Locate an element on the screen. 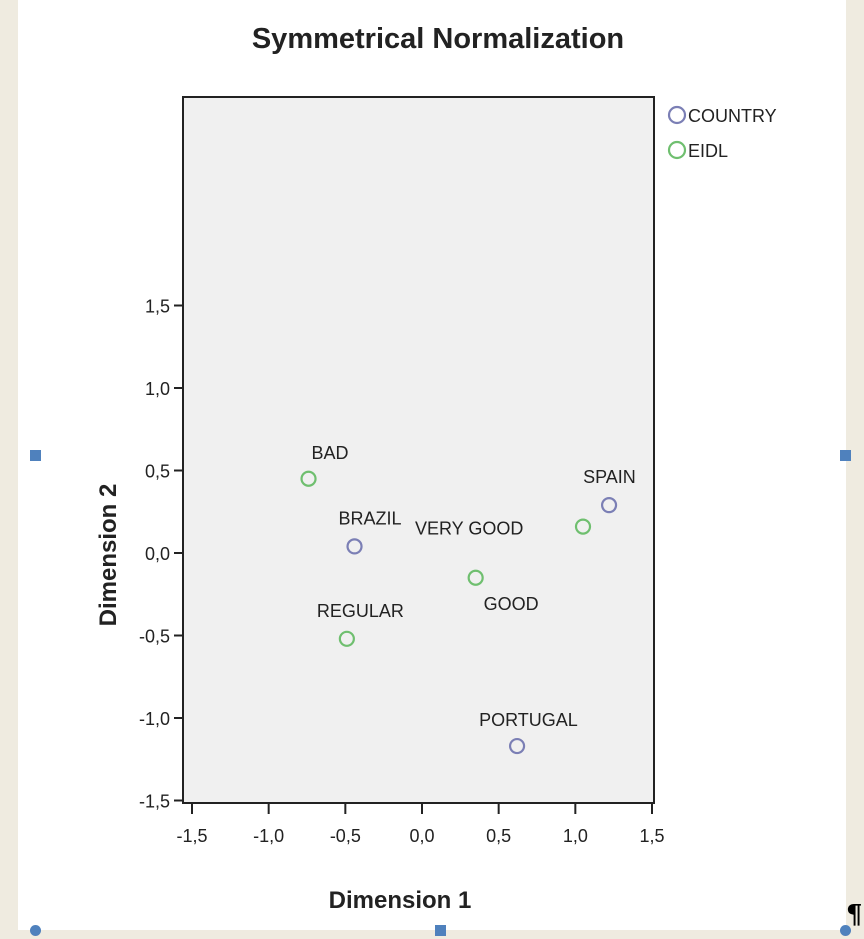  x-tick-label: 1,0 is located at coordinates (575, 836).